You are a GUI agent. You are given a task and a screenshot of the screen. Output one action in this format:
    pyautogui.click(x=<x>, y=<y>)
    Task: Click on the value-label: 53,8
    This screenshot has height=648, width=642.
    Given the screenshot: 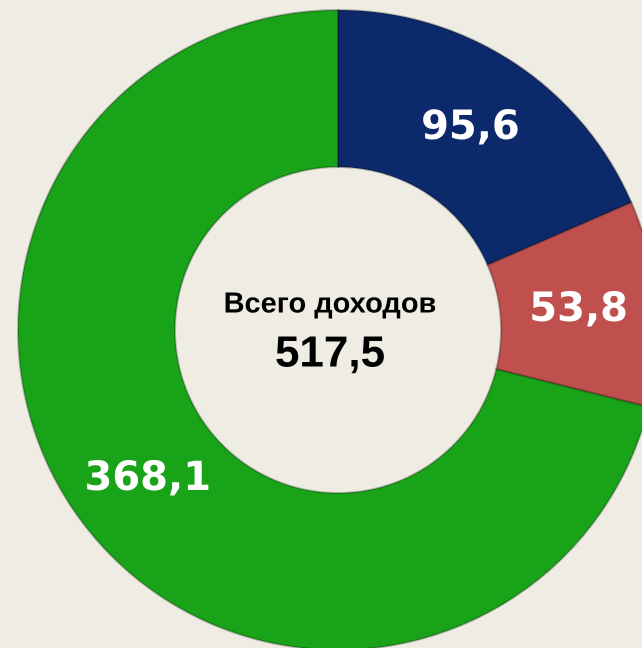 What is the action you would take?
    pyautogui.click(x=578, y=308)
    